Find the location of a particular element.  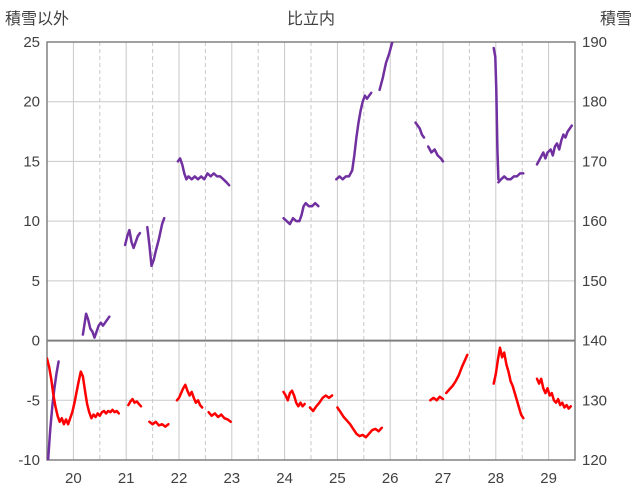

x-tick-label: 20 is located at coordinates (73, 478).